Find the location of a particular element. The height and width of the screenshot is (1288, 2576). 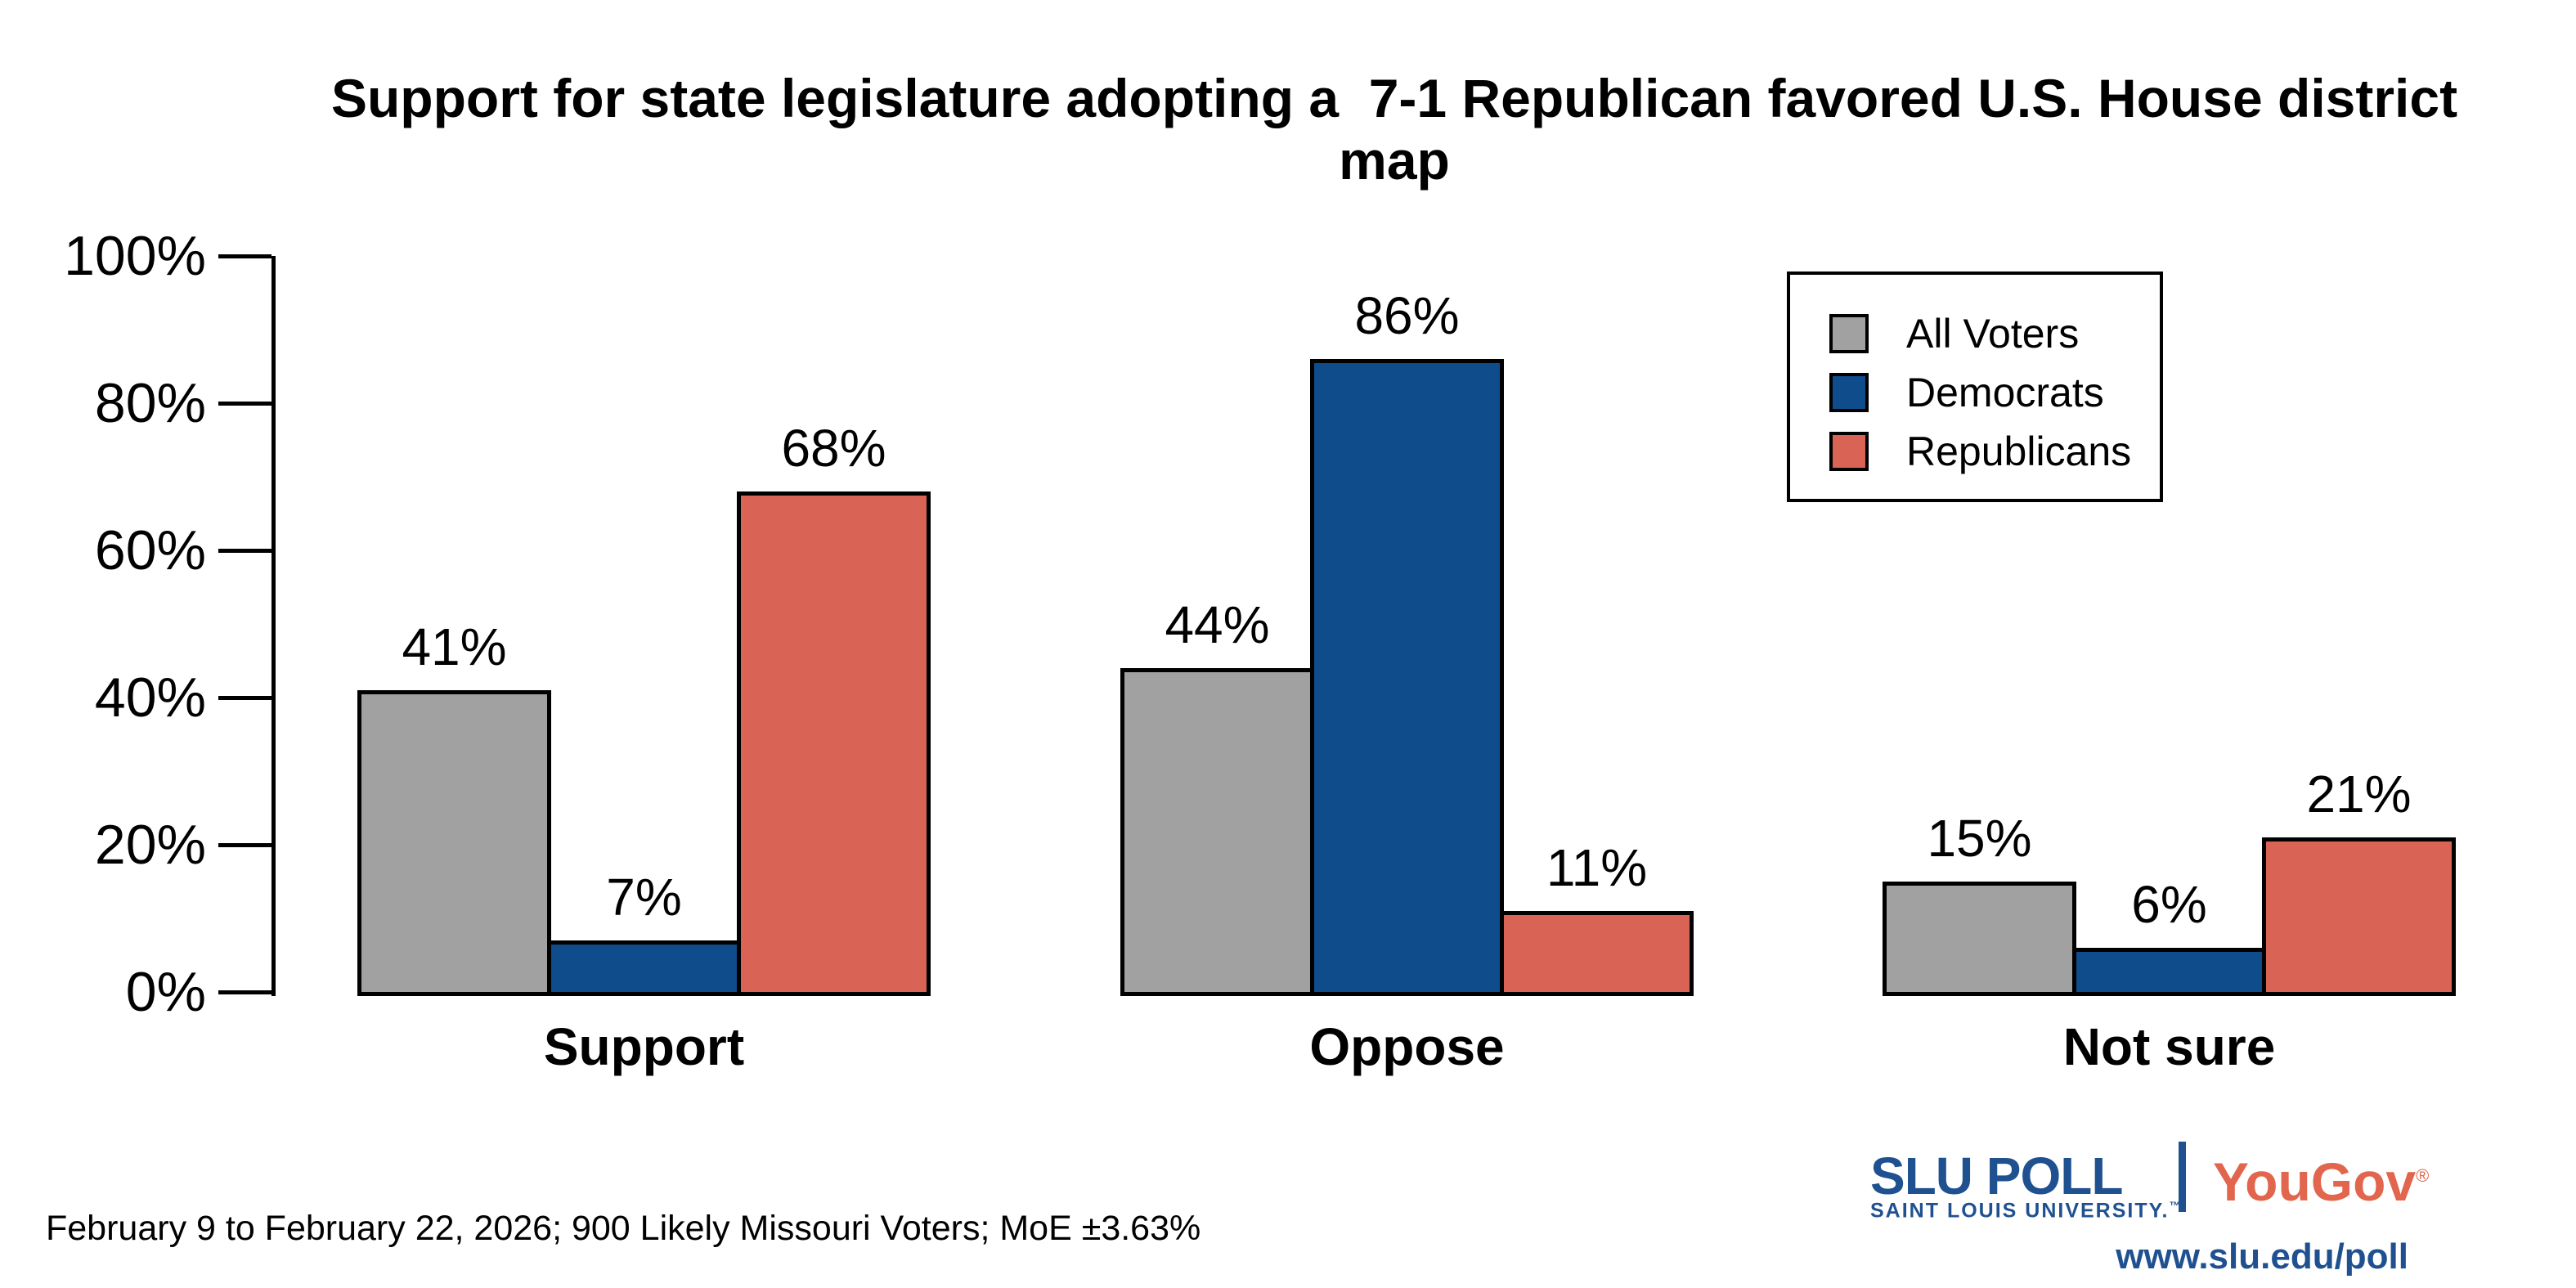

bar-value-label: 86% is located at coordinates (1407, 316).